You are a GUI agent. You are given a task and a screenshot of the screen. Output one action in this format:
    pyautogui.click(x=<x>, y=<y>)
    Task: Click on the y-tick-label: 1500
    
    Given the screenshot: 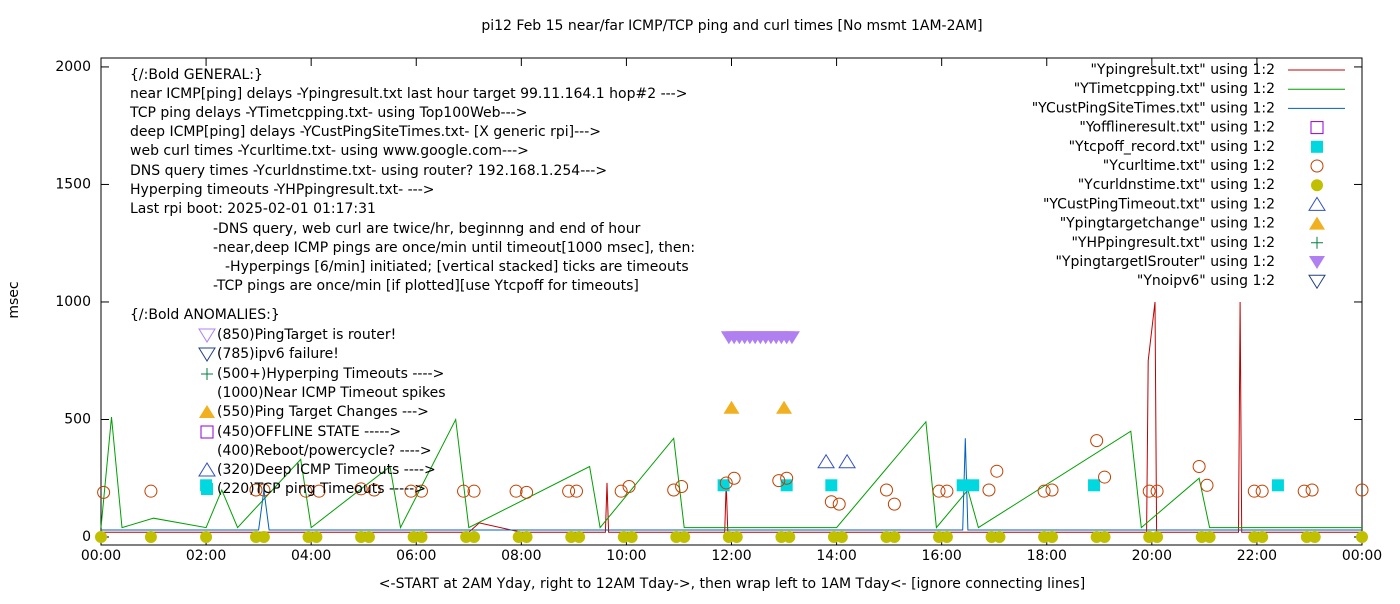 What is the action you would take?
    pyautogui.click(x=73, y=184)
    